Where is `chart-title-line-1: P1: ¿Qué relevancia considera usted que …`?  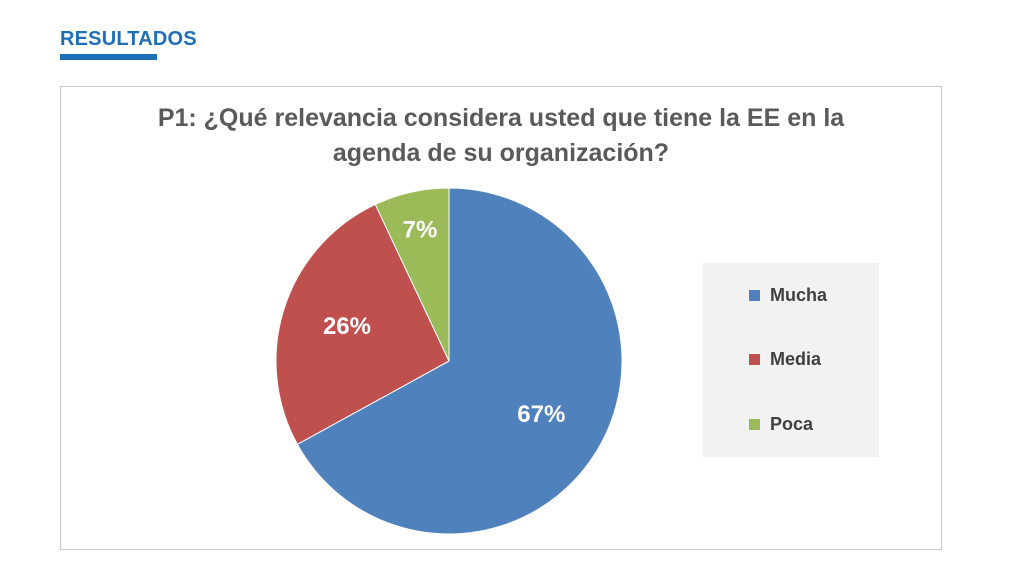 chart-title-line-1: P1: ¿Qué relevancia considera usted que … is located at coordinates (501, 118).